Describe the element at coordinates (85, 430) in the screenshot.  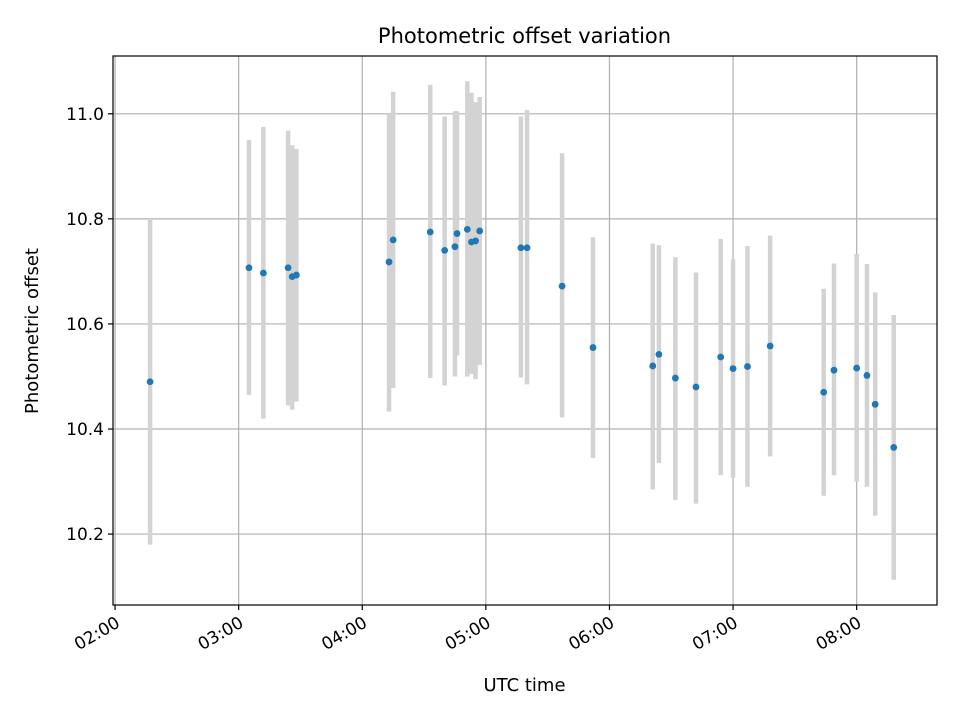
I see `y-tick-label: 10.4` at that location.